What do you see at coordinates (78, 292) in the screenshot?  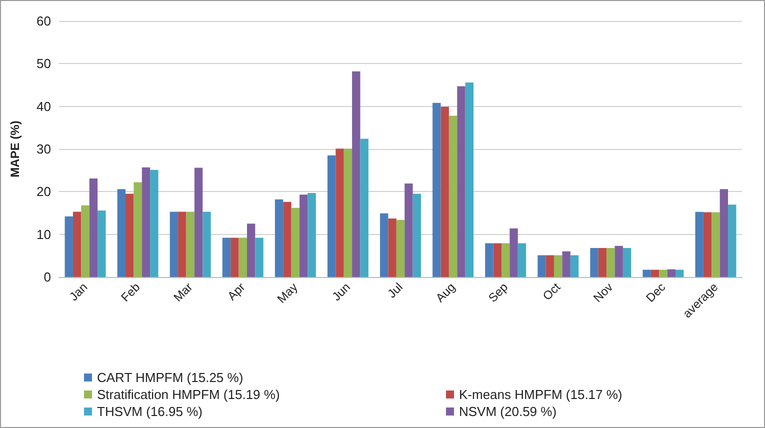 I see `x-tick-label: Jan` at bounding box center [78, 292].